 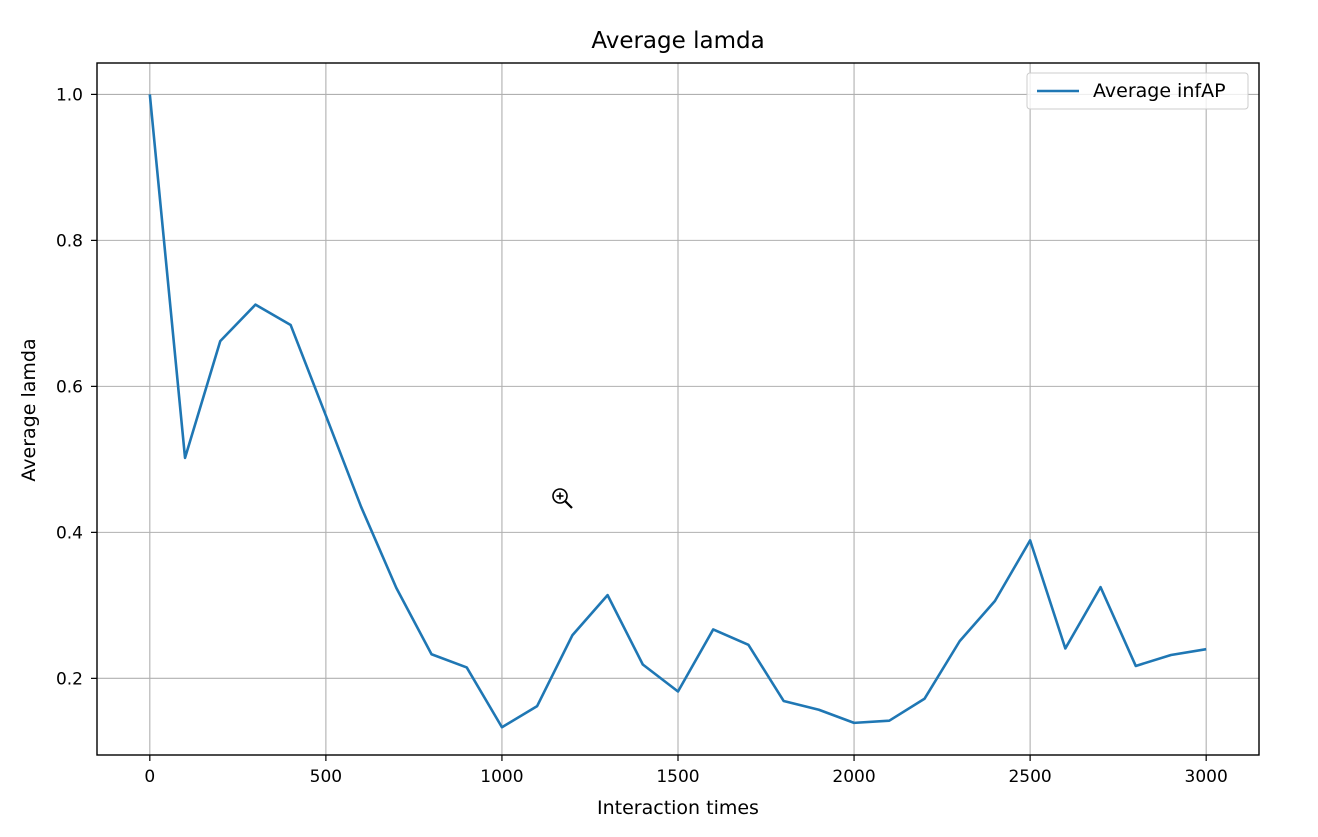 What do you see at coordinates (69, 241) in the screenshot?
I see `y-tick-label: 0.8` at bounding box center [69, 241].